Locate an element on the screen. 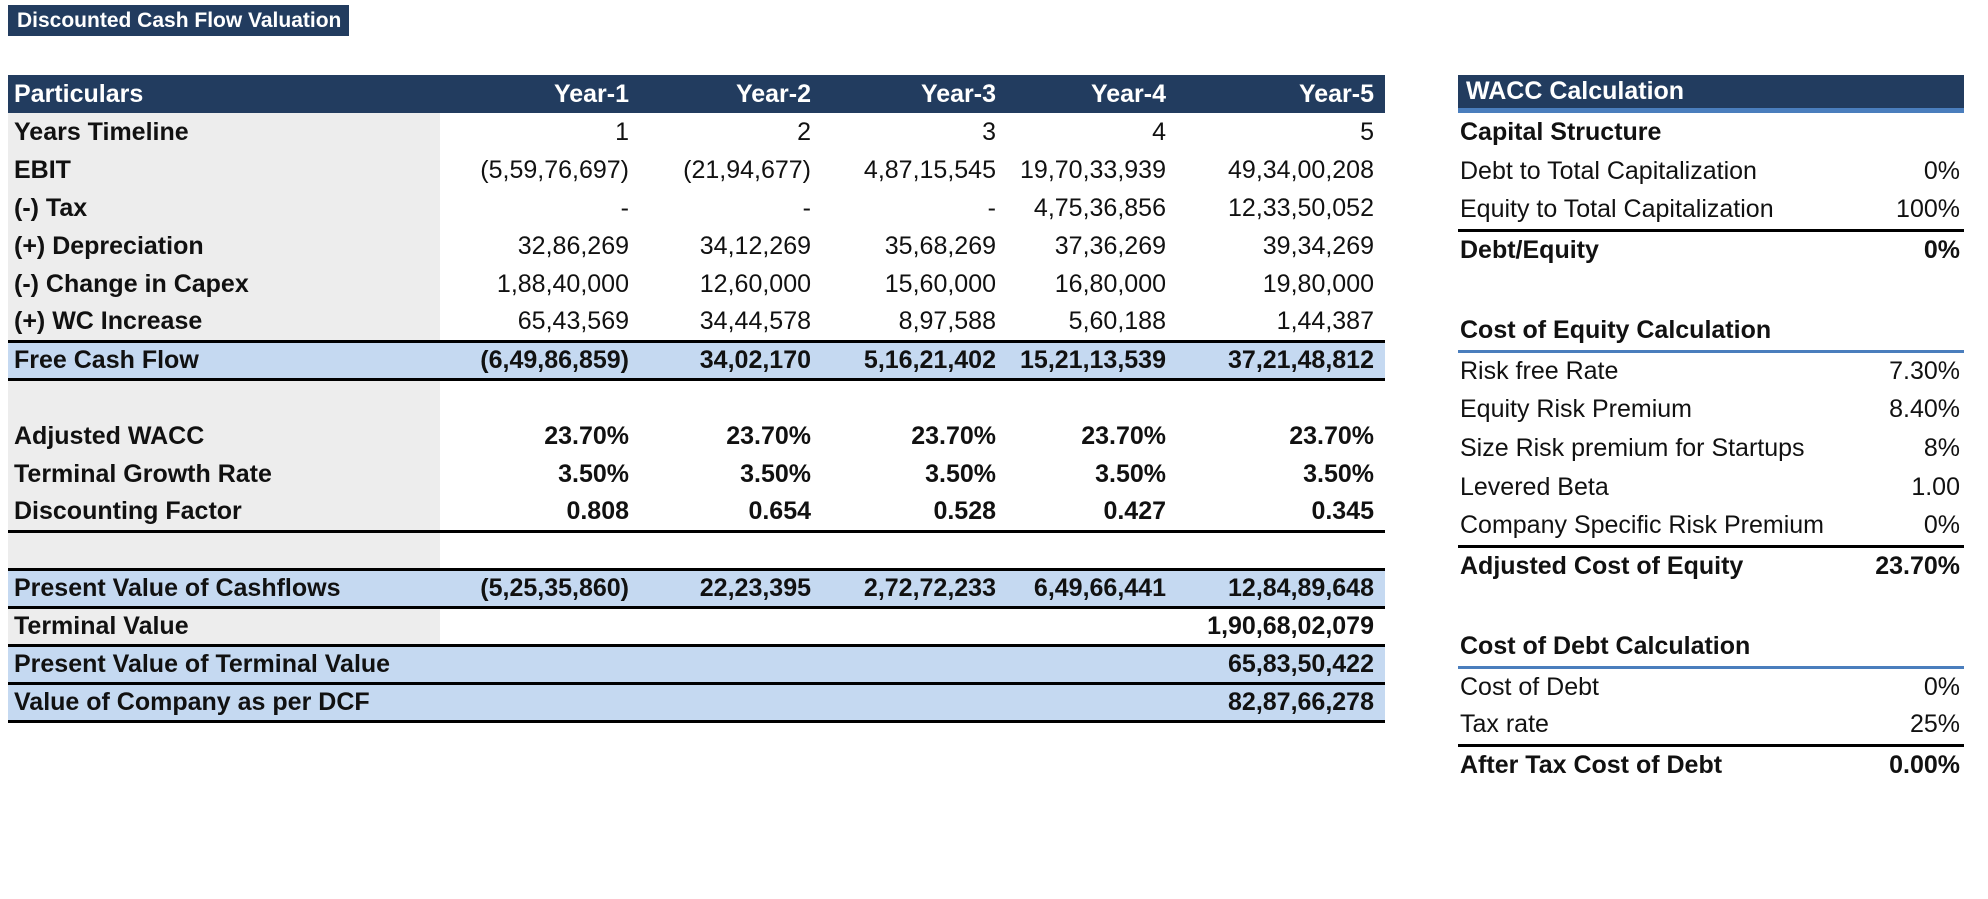  row-label-cell: (-) Tax is located at coordinates (224, 208).